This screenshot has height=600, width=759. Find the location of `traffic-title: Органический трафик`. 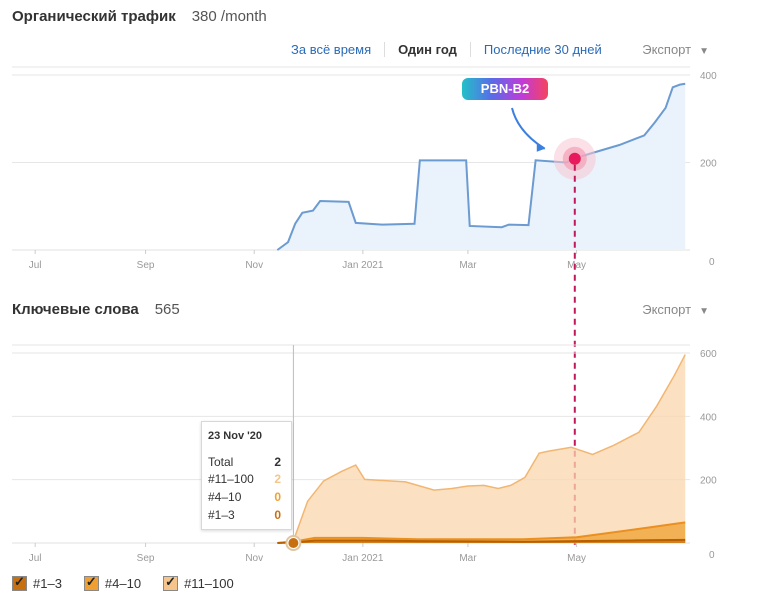

traffic-title: Органический трафик is located at coordinates (94, 16).